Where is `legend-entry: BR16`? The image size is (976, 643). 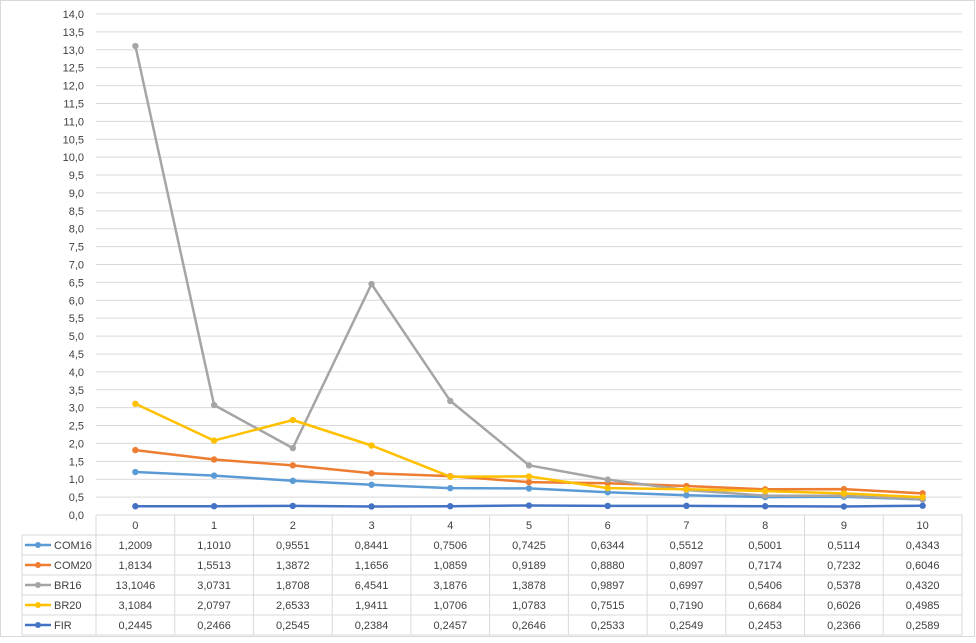 legend-entry: BR16 is located at coordinates (68, 586).